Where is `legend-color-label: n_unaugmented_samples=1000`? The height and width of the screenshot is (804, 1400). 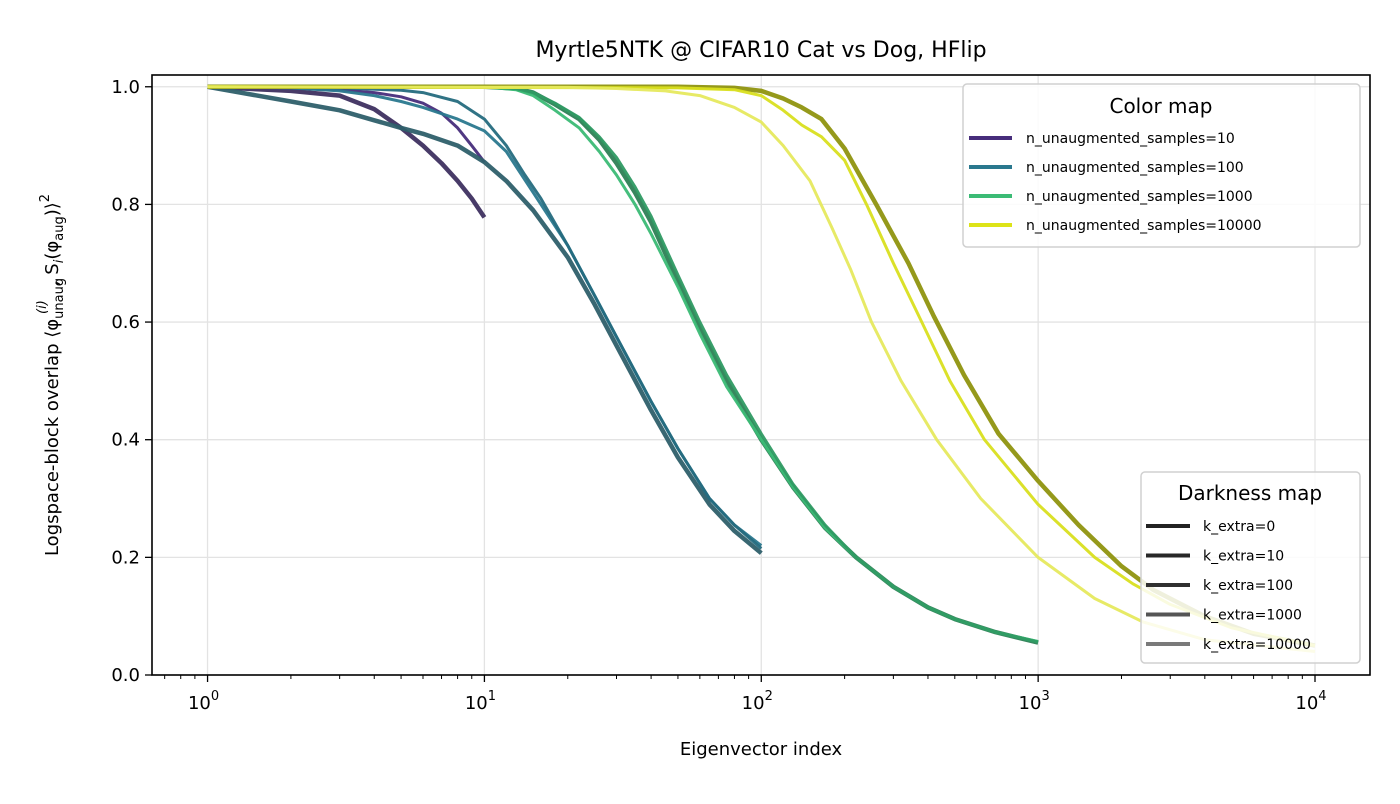
legend-color-label: n_unaugmented_samples=1000 is located at coordinates (1139, 197).